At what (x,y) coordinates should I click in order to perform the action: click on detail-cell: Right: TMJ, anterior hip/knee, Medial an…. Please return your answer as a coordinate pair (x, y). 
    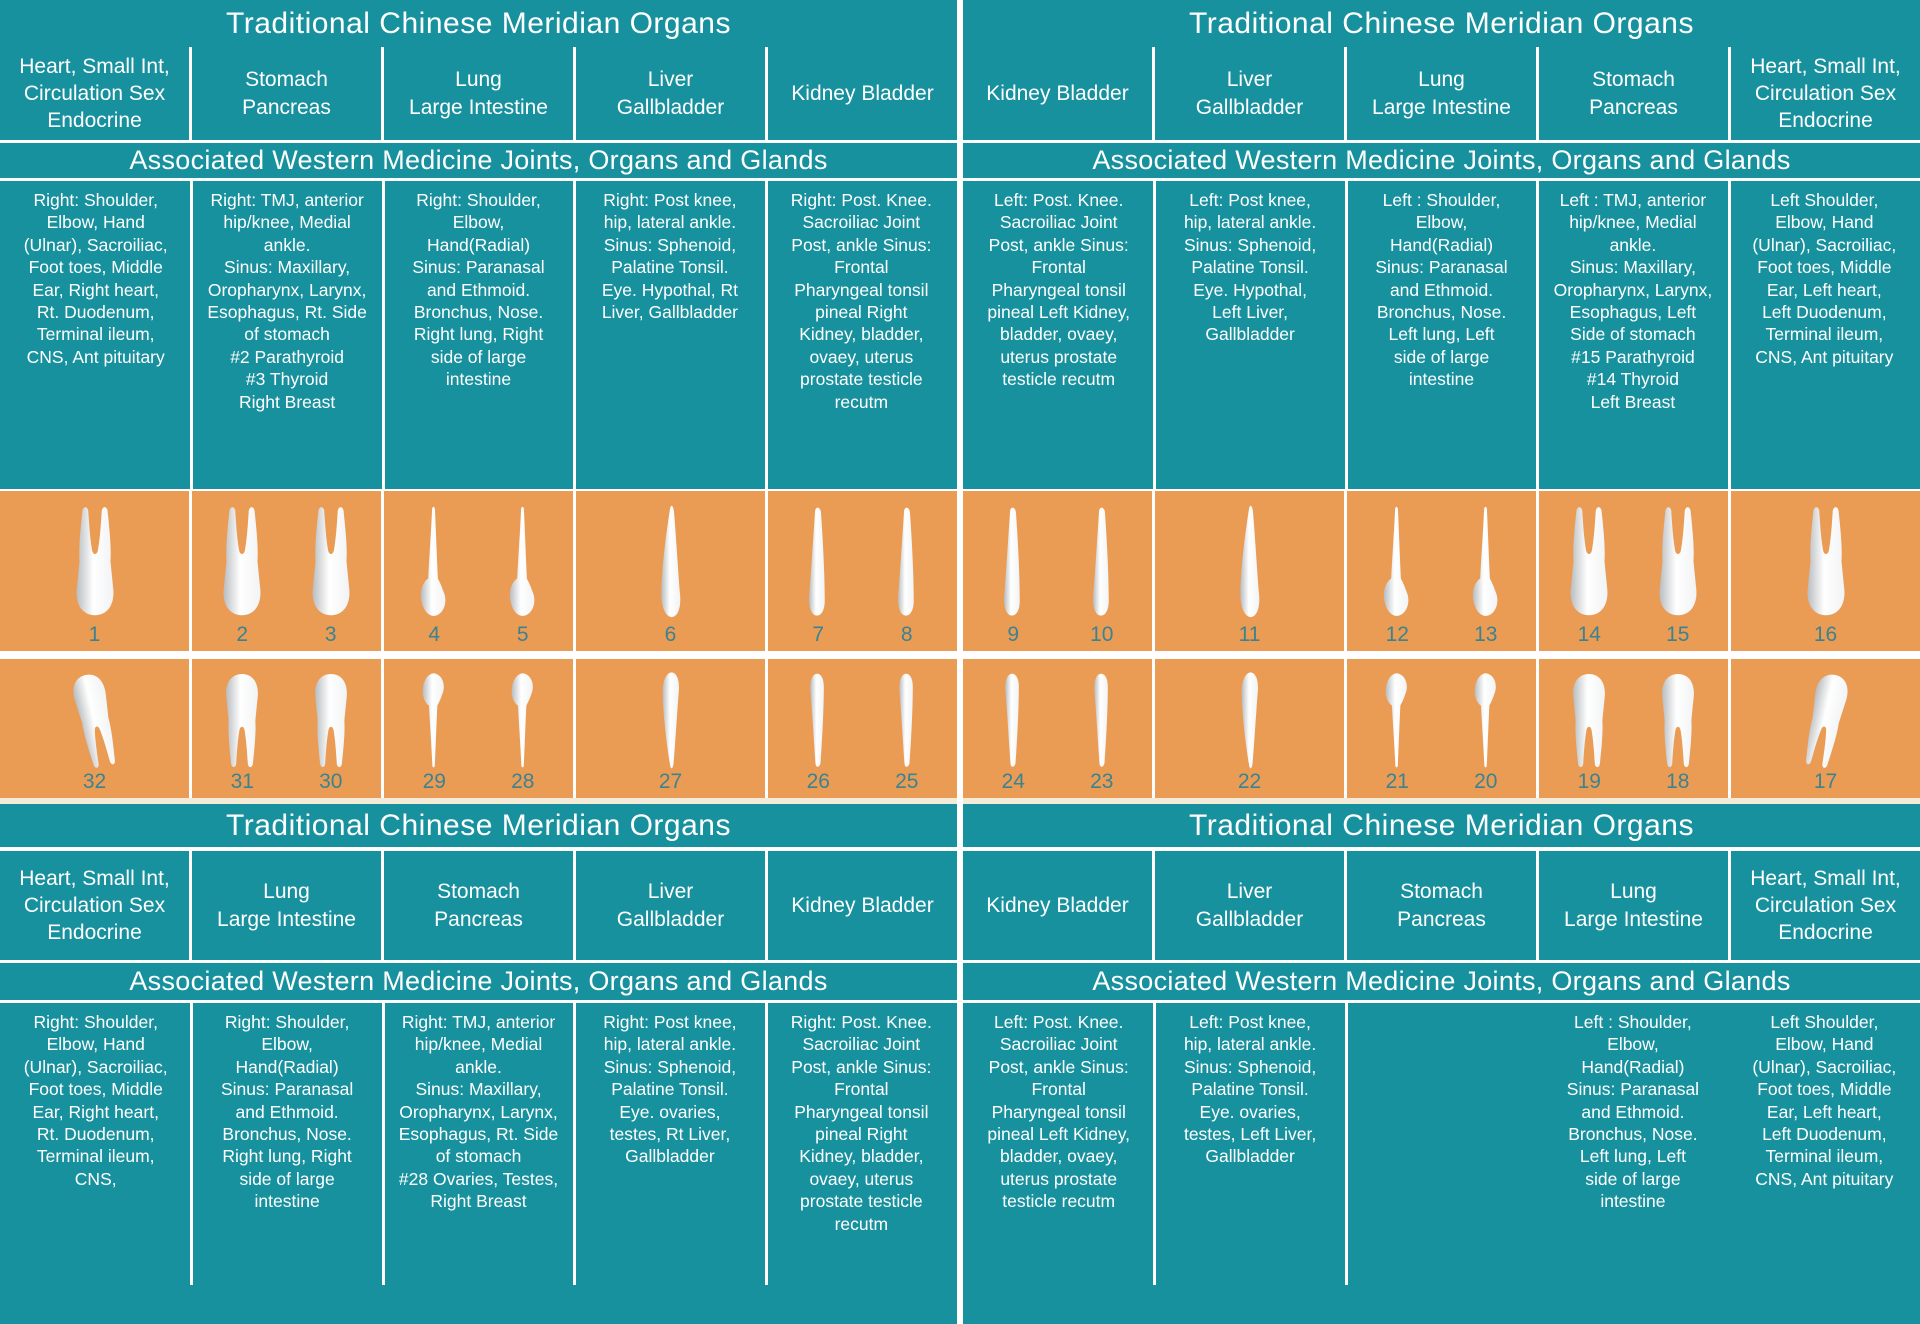
    Looking at the image, I should click on (288, 335).